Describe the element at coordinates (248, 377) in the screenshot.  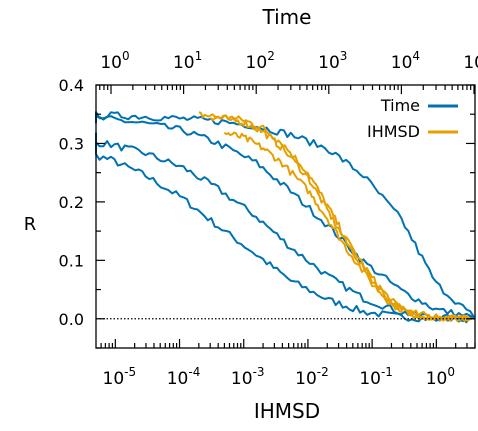
I see `x-tick-label: 10⁻³` at that location.